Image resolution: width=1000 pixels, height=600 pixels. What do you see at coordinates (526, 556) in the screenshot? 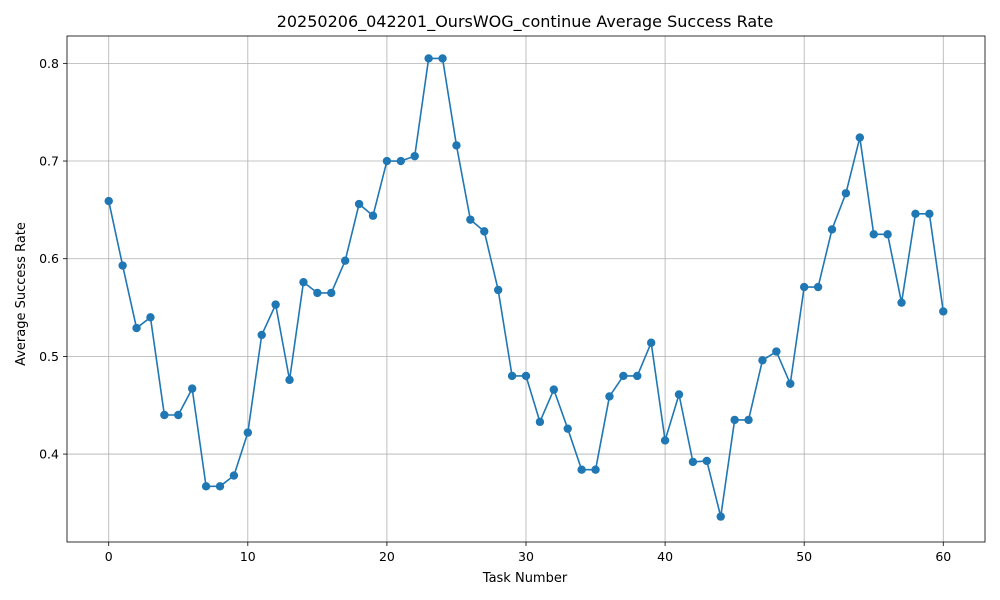
I see `x-tick-label: 30` at bounding box center [526, 556].